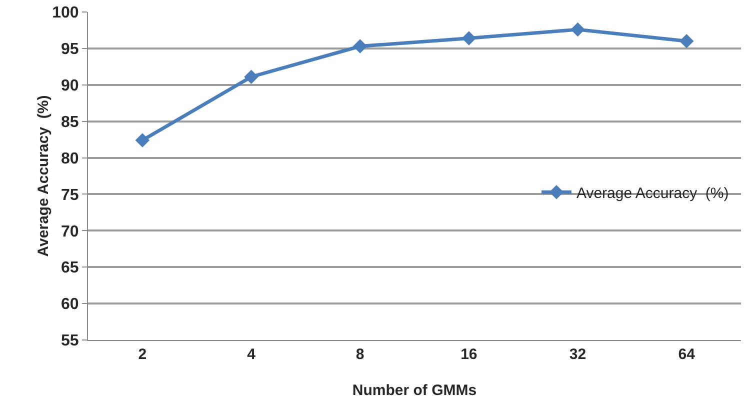 The width and height of the screenshot is (753, 410). I want to click on y-tick-label: 55, so click(70, 341).